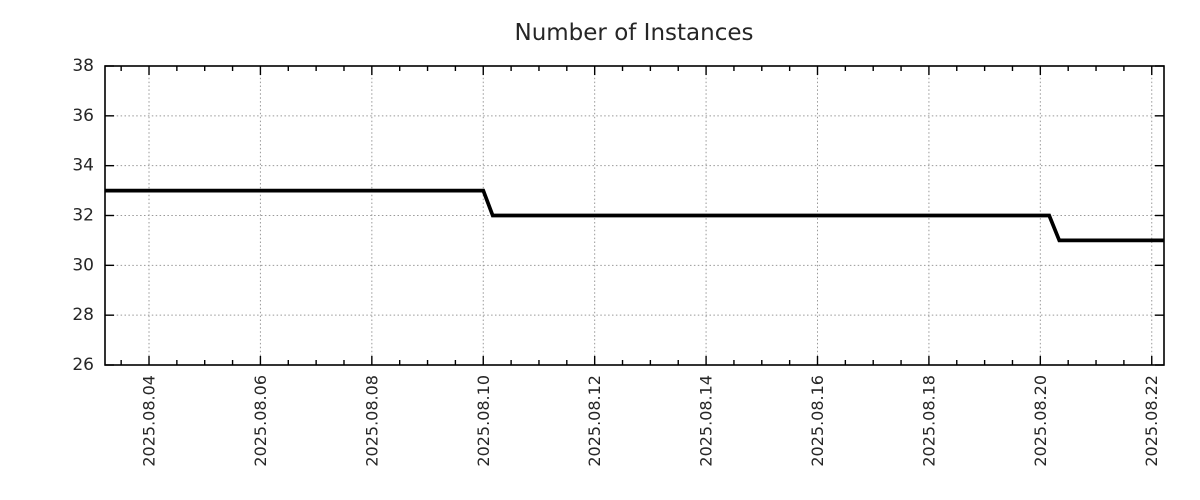  I want to click on x-tick-label: 2025.08.08, so click(371, 421).